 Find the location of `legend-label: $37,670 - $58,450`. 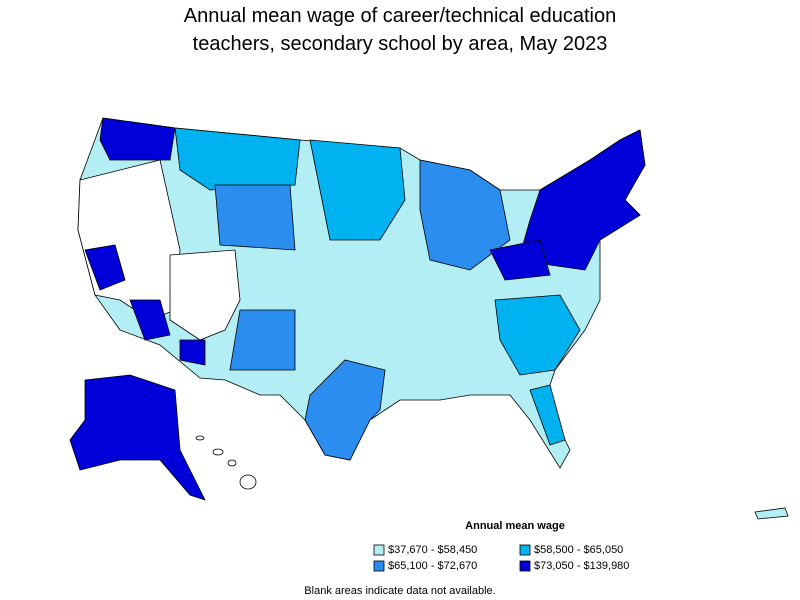

legend-label: $37,670 - $58,450 is located at coordinates (432, 550).